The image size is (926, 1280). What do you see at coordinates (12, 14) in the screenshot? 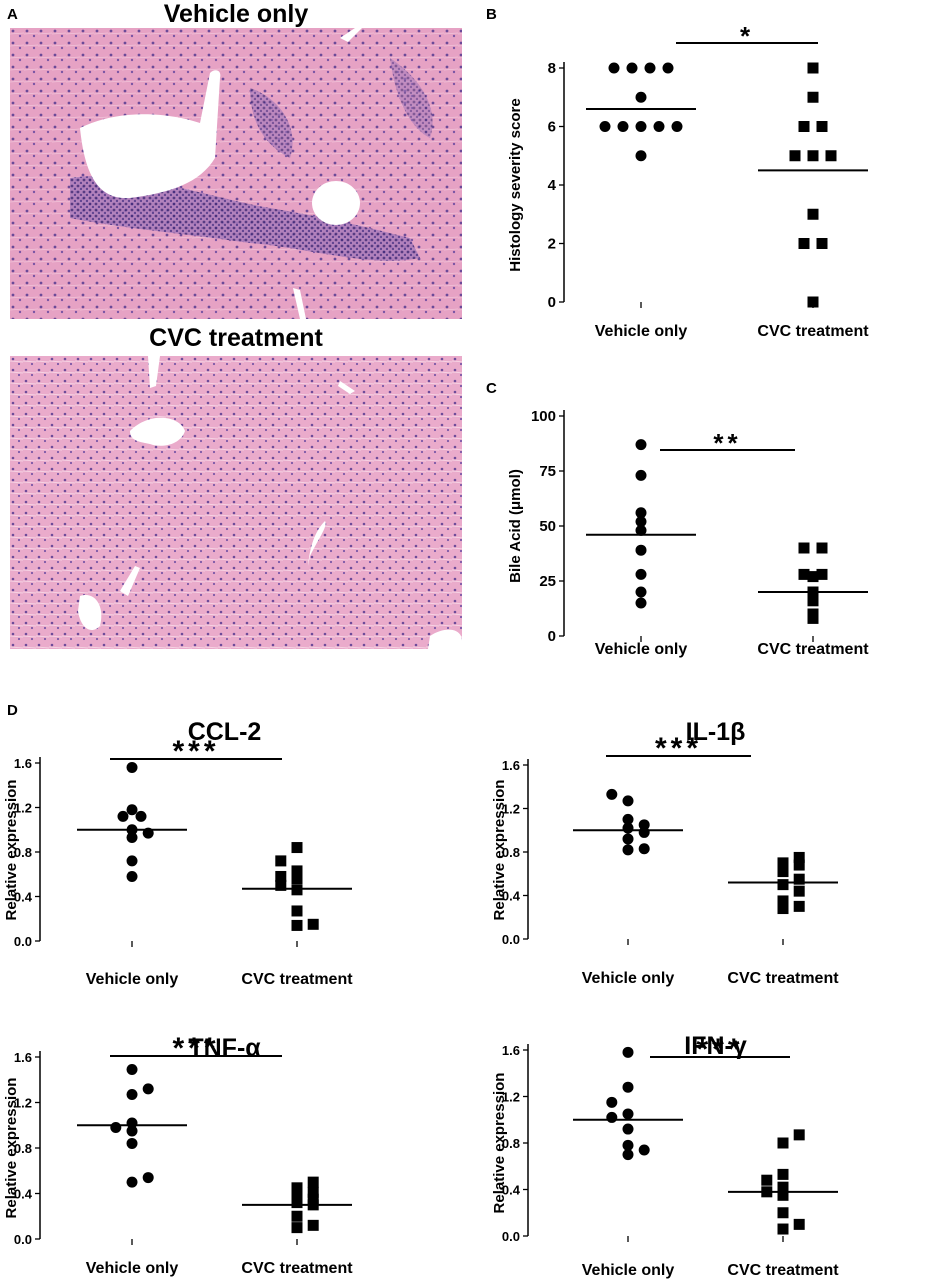
I see `panel-a-letter: A` at bounding box center [12, 14].